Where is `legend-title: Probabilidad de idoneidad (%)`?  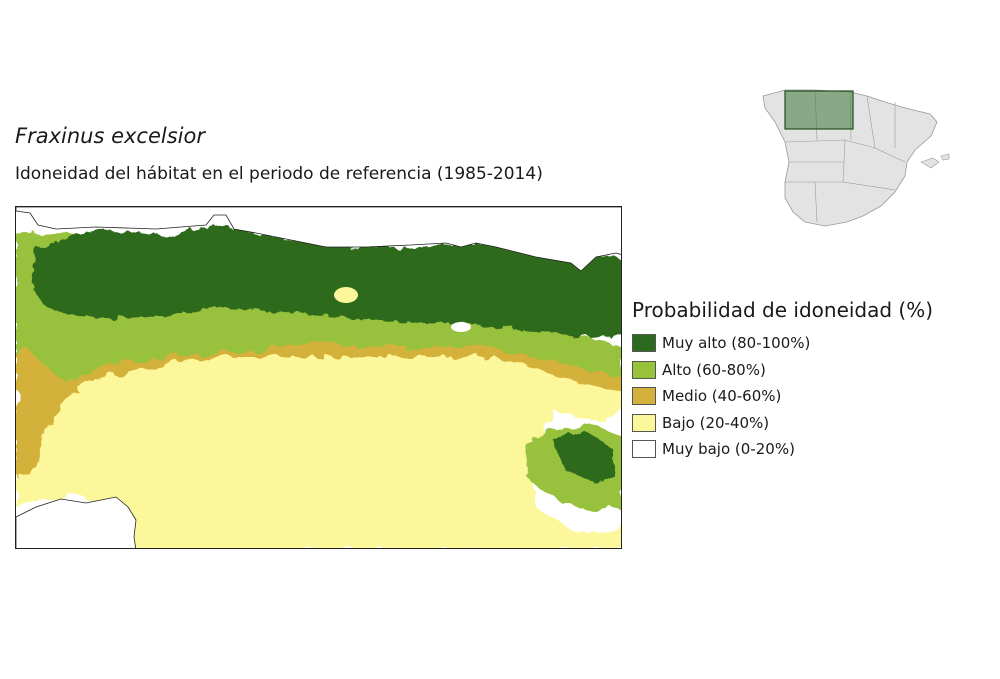
legend-title: Probabilidad de idoneidad (%) is located at coordinates (783, 310).